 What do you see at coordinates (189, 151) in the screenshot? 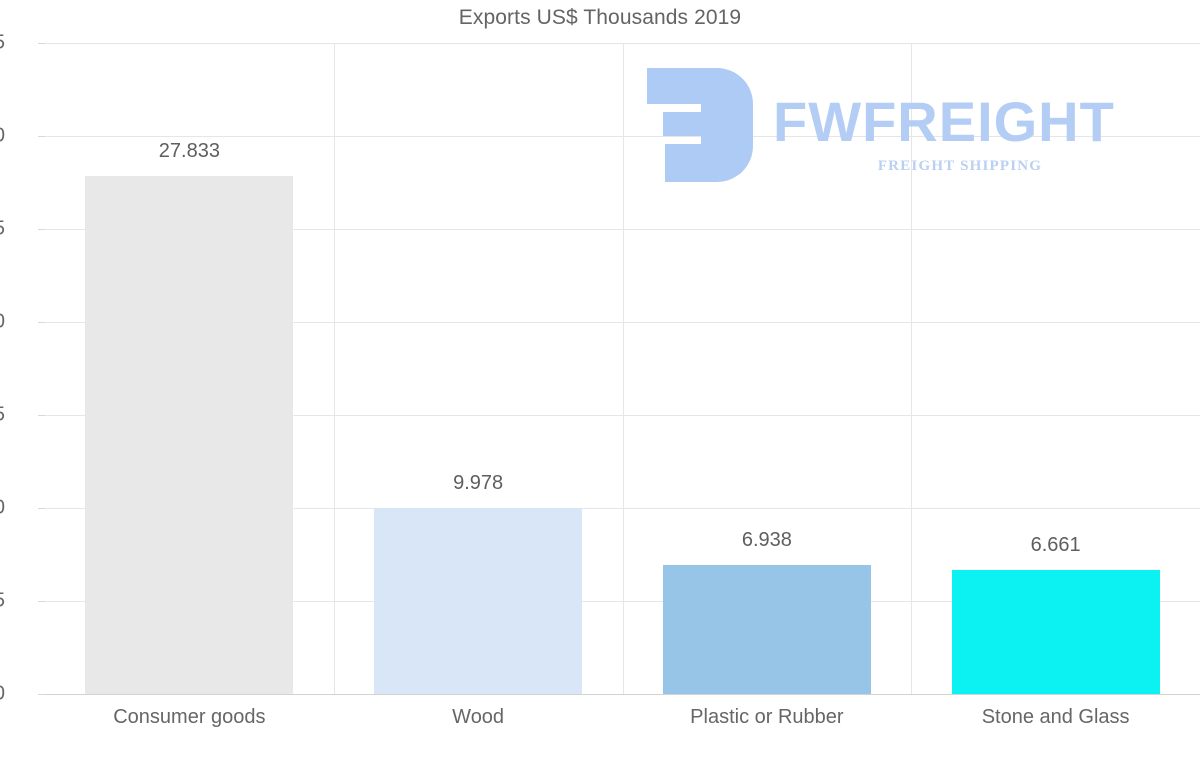
I see `bar-value-label: 27.833` at bounding box center [189, 151].